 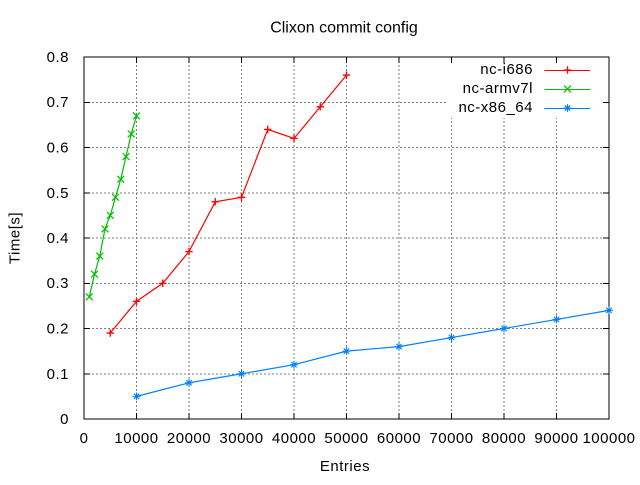 What do you see at coordinates (15, 238) in the screenshot?
I see `svg-text: Time[s]` at bounding box center [15, 238].